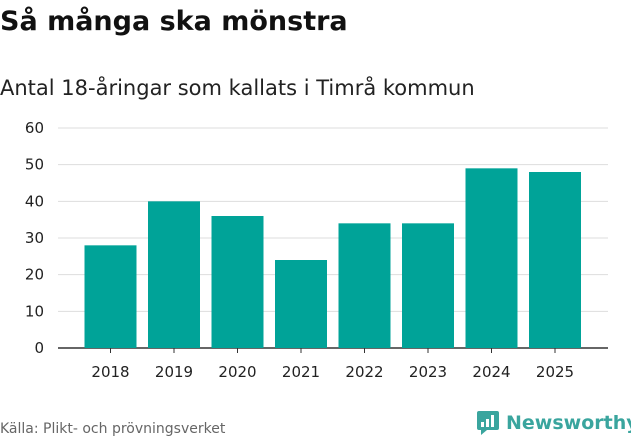  What do you see at coordinates (555, 260) in the screenshot?
I see `bar-2025` at bounding box center [555, 260].